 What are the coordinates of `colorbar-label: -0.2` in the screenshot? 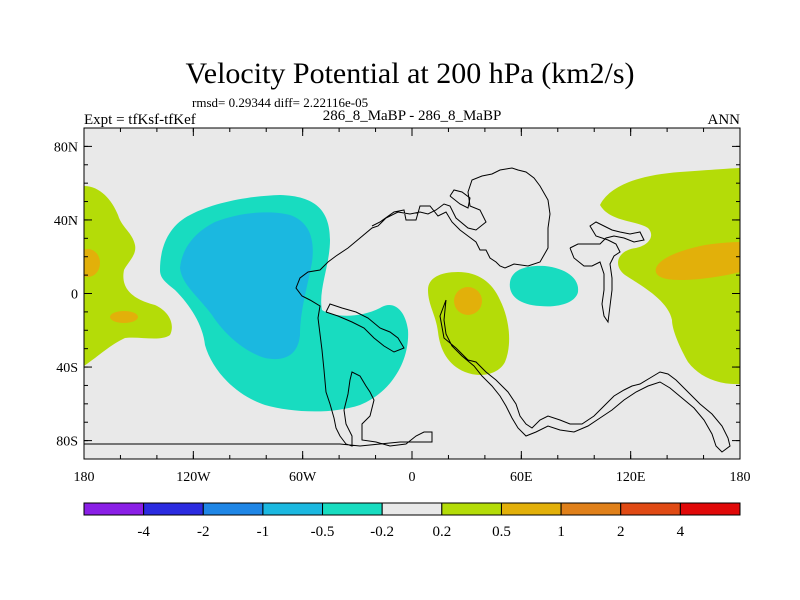 It's located at (382, 532).